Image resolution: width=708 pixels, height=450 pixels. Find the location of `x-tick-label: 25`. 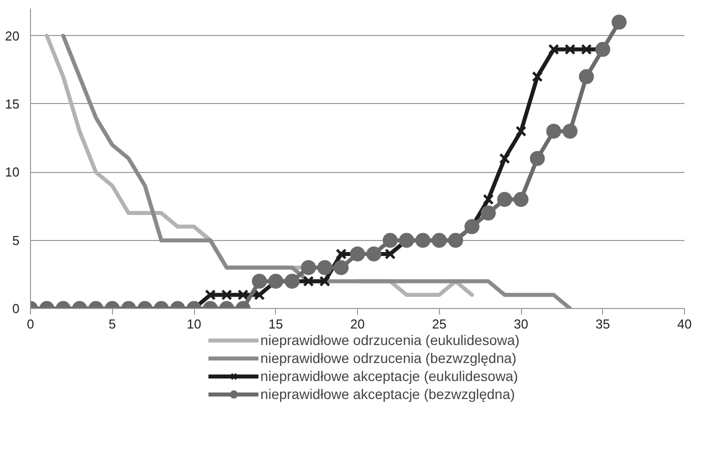

x-tick-label: 25 is located at coordinates (439, 324).